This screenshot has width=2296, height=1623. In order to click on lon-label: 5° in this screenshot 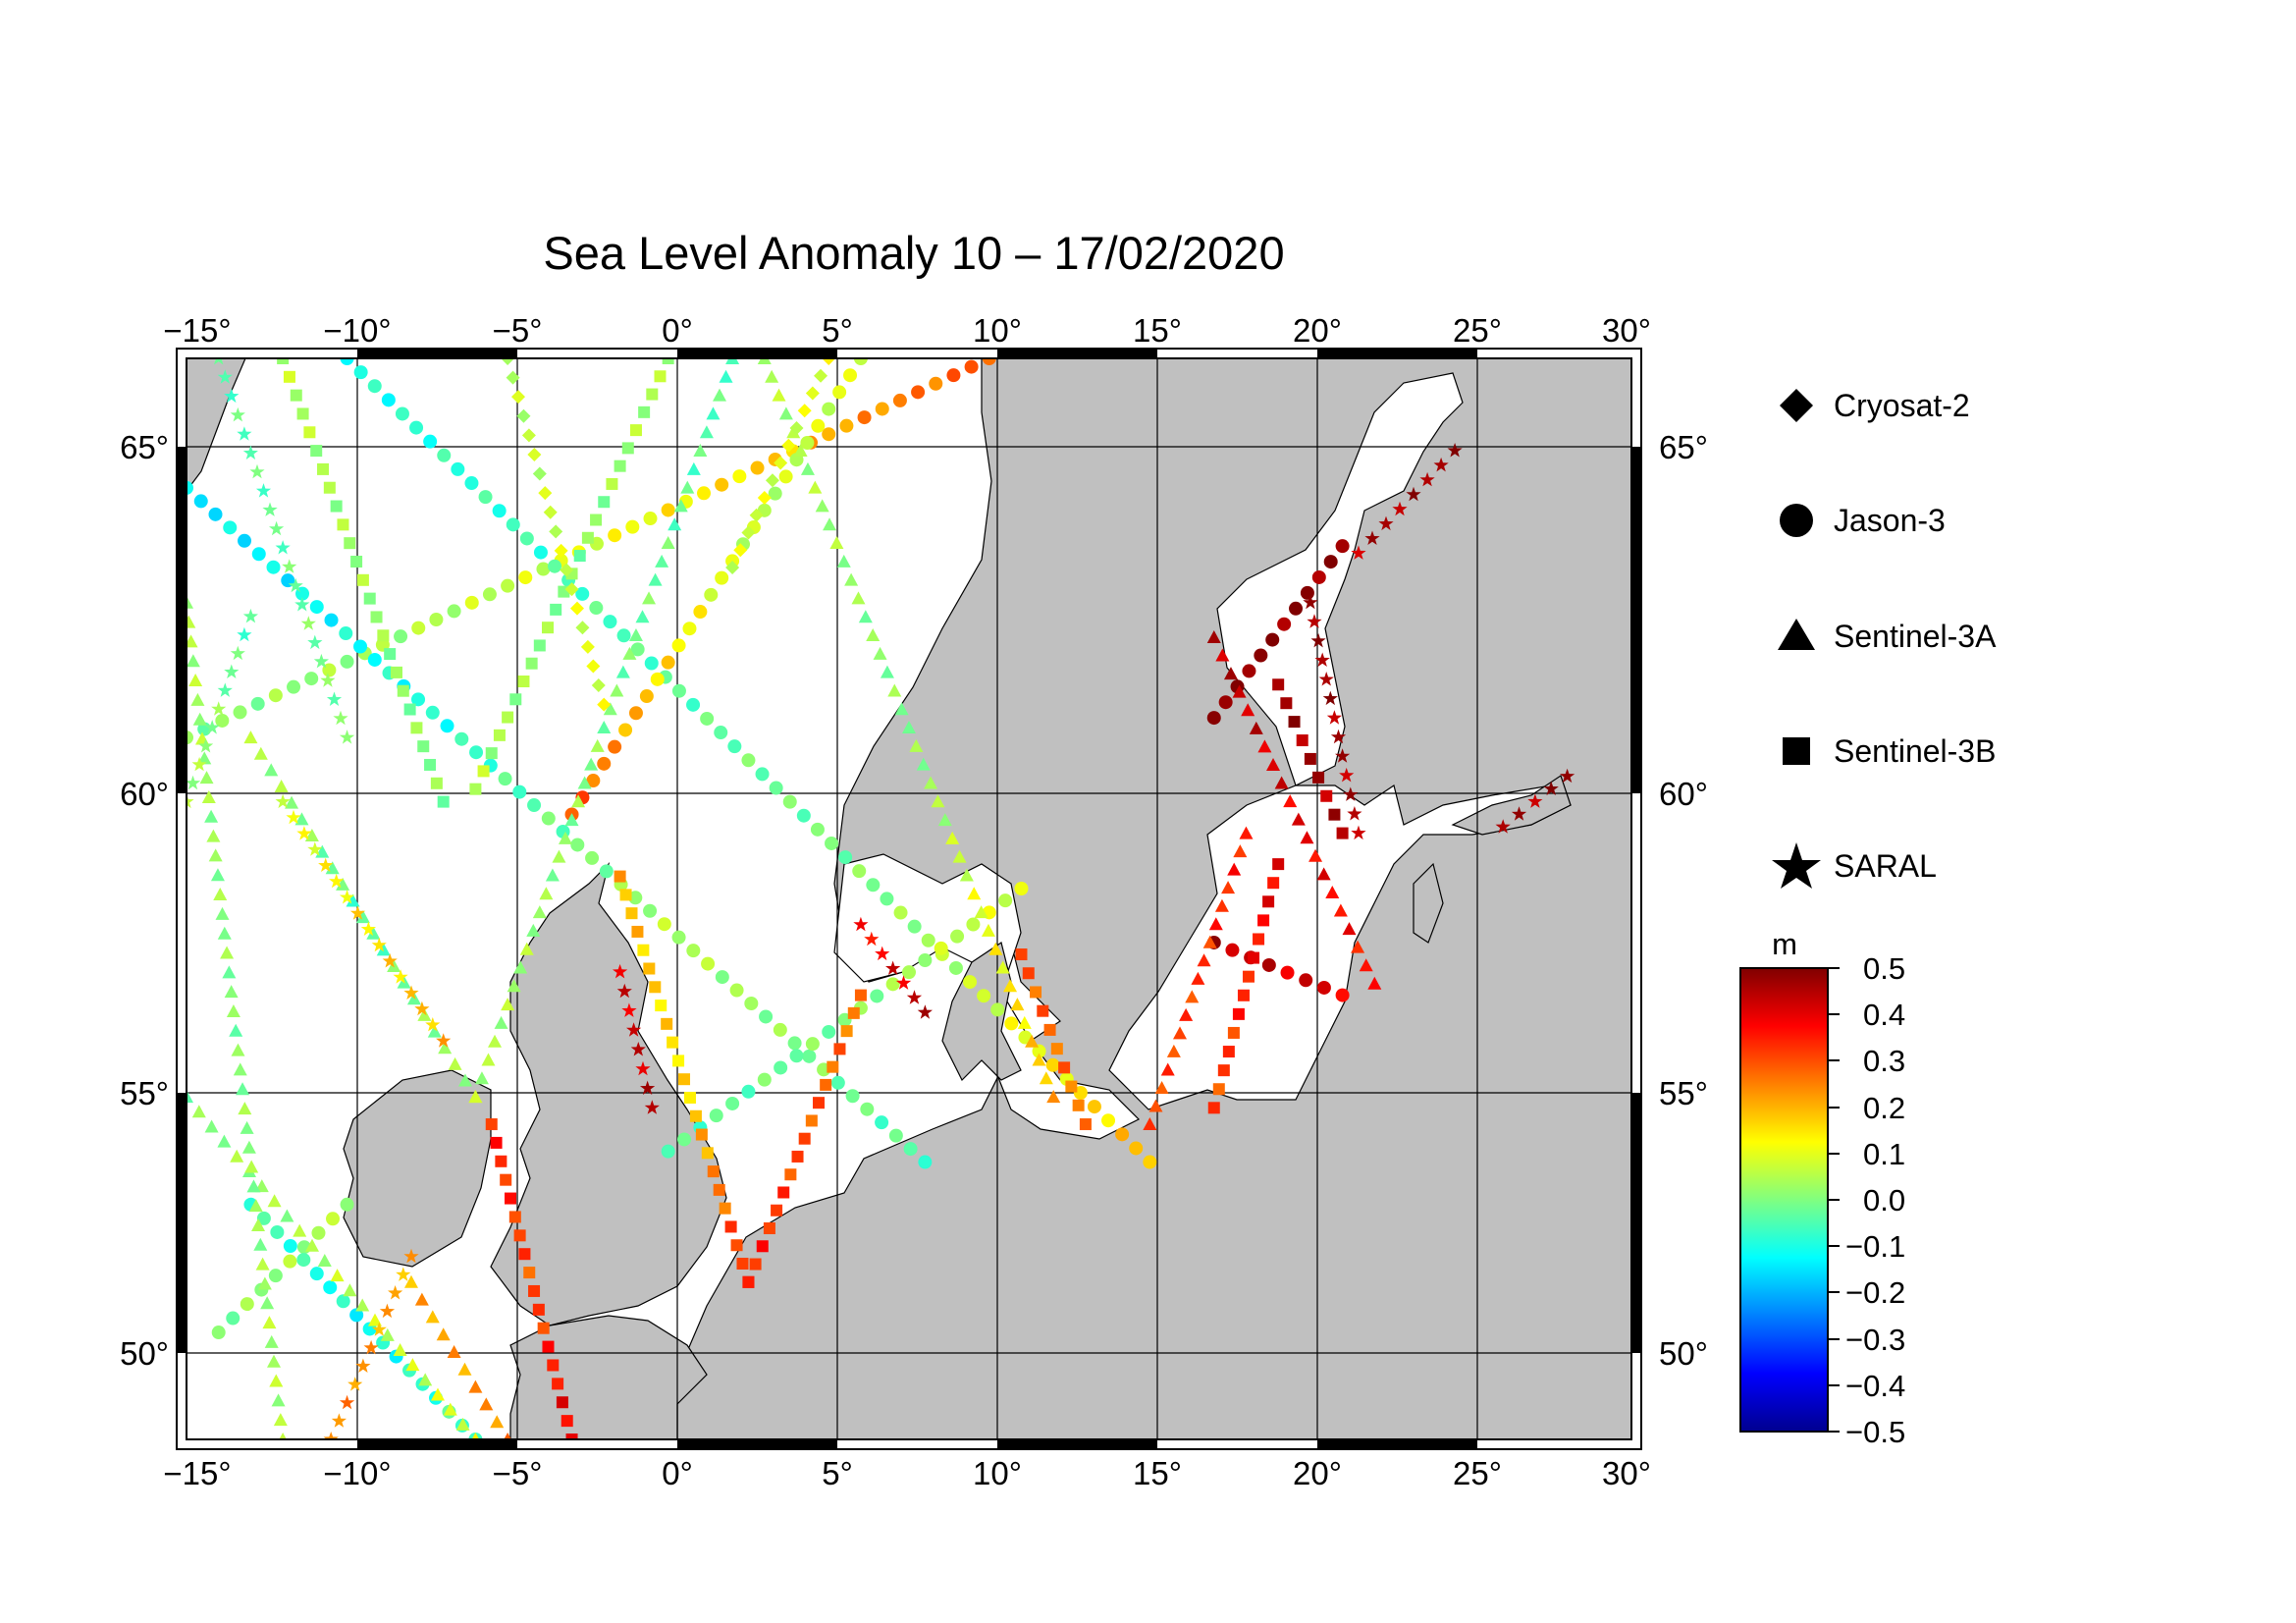, I will do `click(838, 330)`.